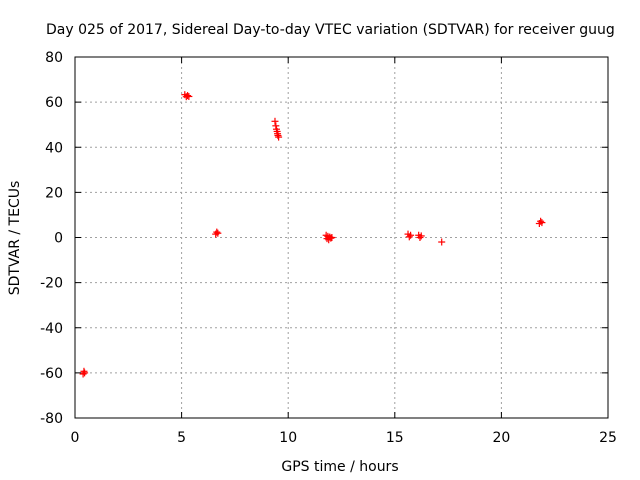 The image size is (640, 480). Describe the element at coordinates (288, 438) in the screenshot. I see `x-tick-label: 10` at that location.